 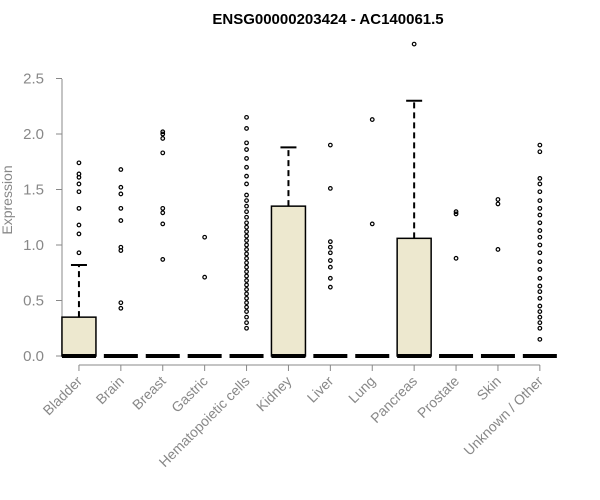 I want to click on box-unknown-other, so click(x=539, y=250).